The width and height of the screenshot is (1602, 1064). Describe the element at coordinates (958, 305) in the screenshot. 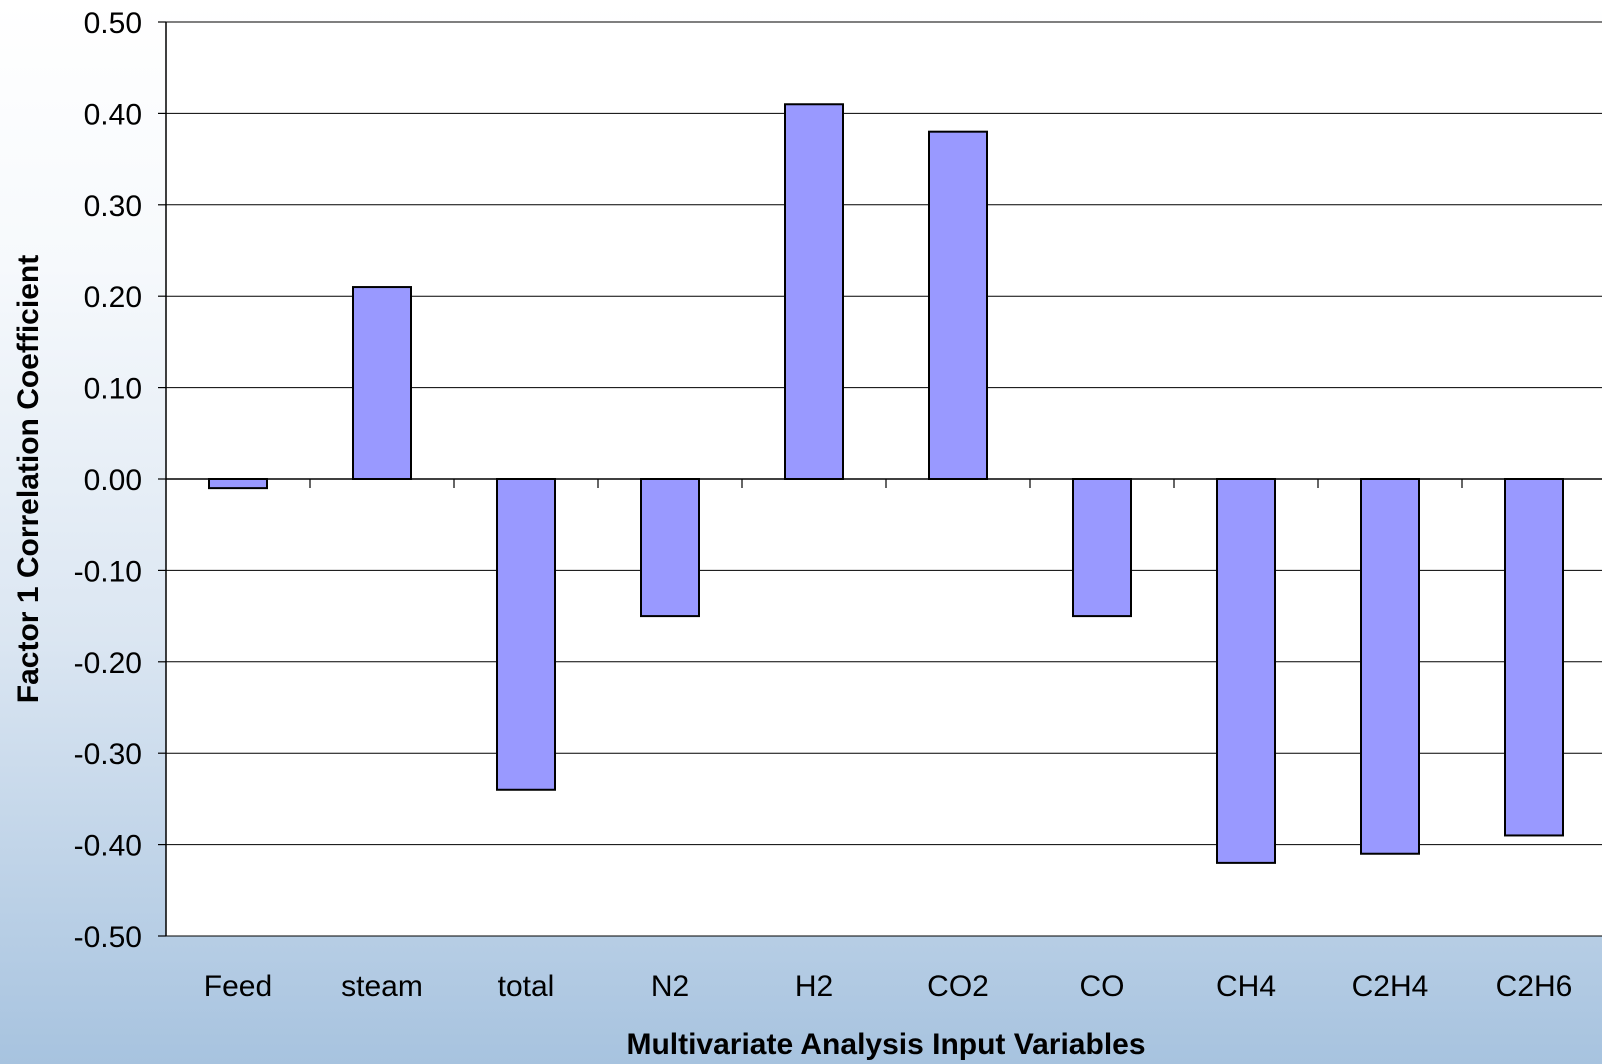

I see `bar-co2` at that location.